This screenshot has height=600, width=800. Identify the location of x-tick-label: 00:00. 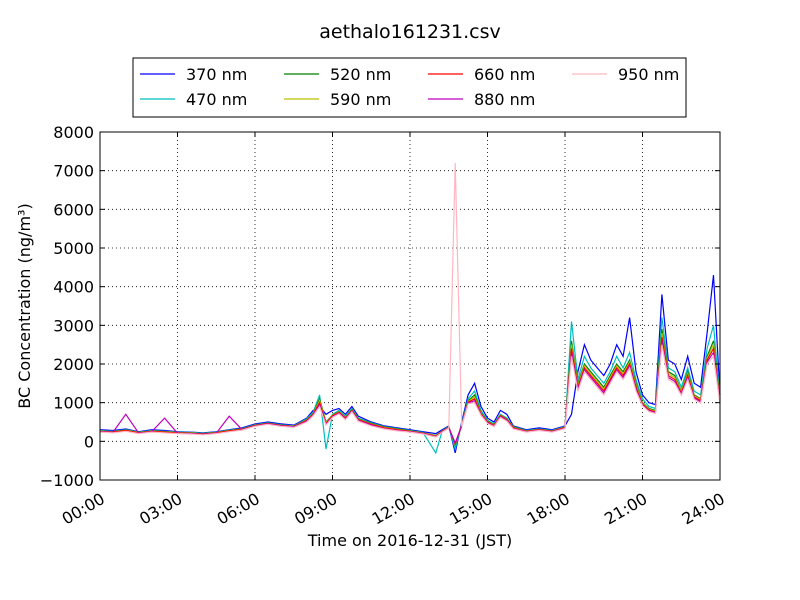
(83, 509).